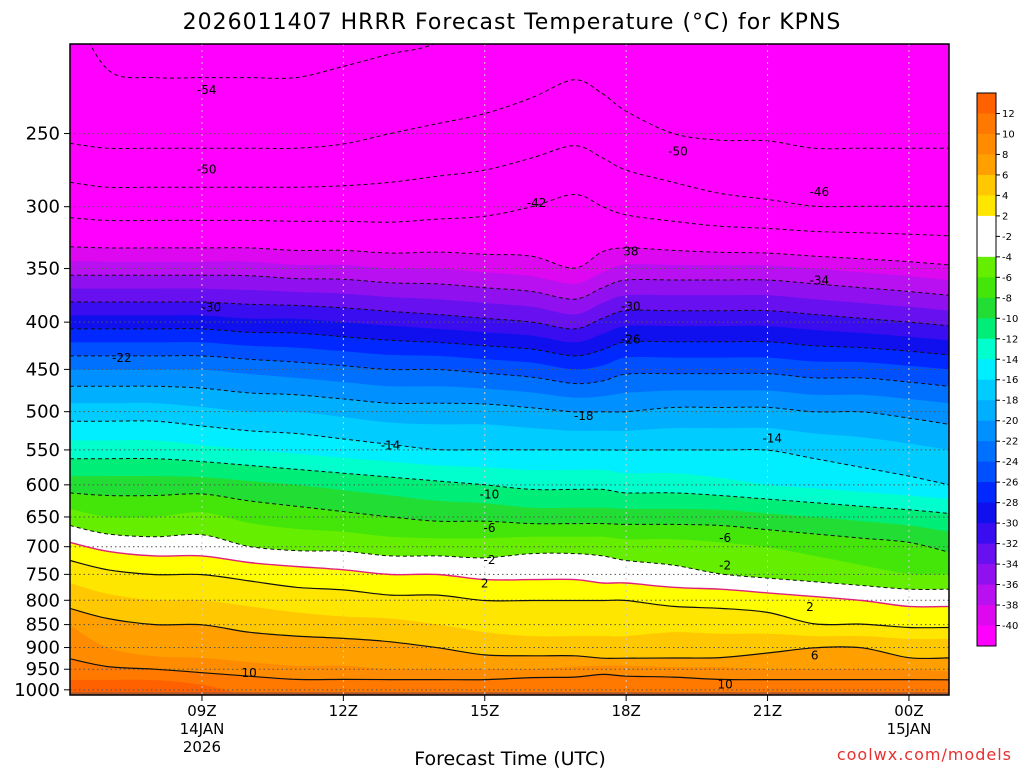 The height and width of the screenshot is (768, 1024). Describe the element at coordinates (43, 600) in the screenshot. I see `pressure-tick-label: 800` at that location.